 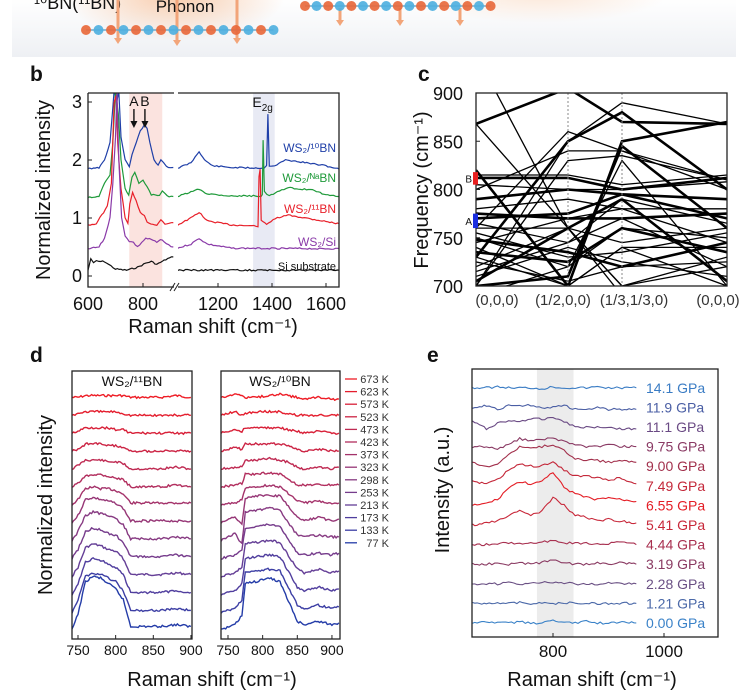 What do you see at coordinates (675, 603) in the screenshot?
I see `pressure-label: 1.21 GPa` at bounding box center [675, 603].